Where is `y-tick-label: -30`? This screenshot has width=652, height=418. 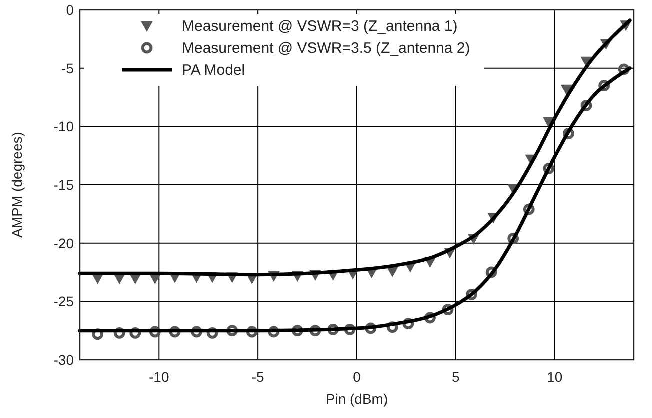 y-tick-label: -30 is located at coordinates (64, 360).